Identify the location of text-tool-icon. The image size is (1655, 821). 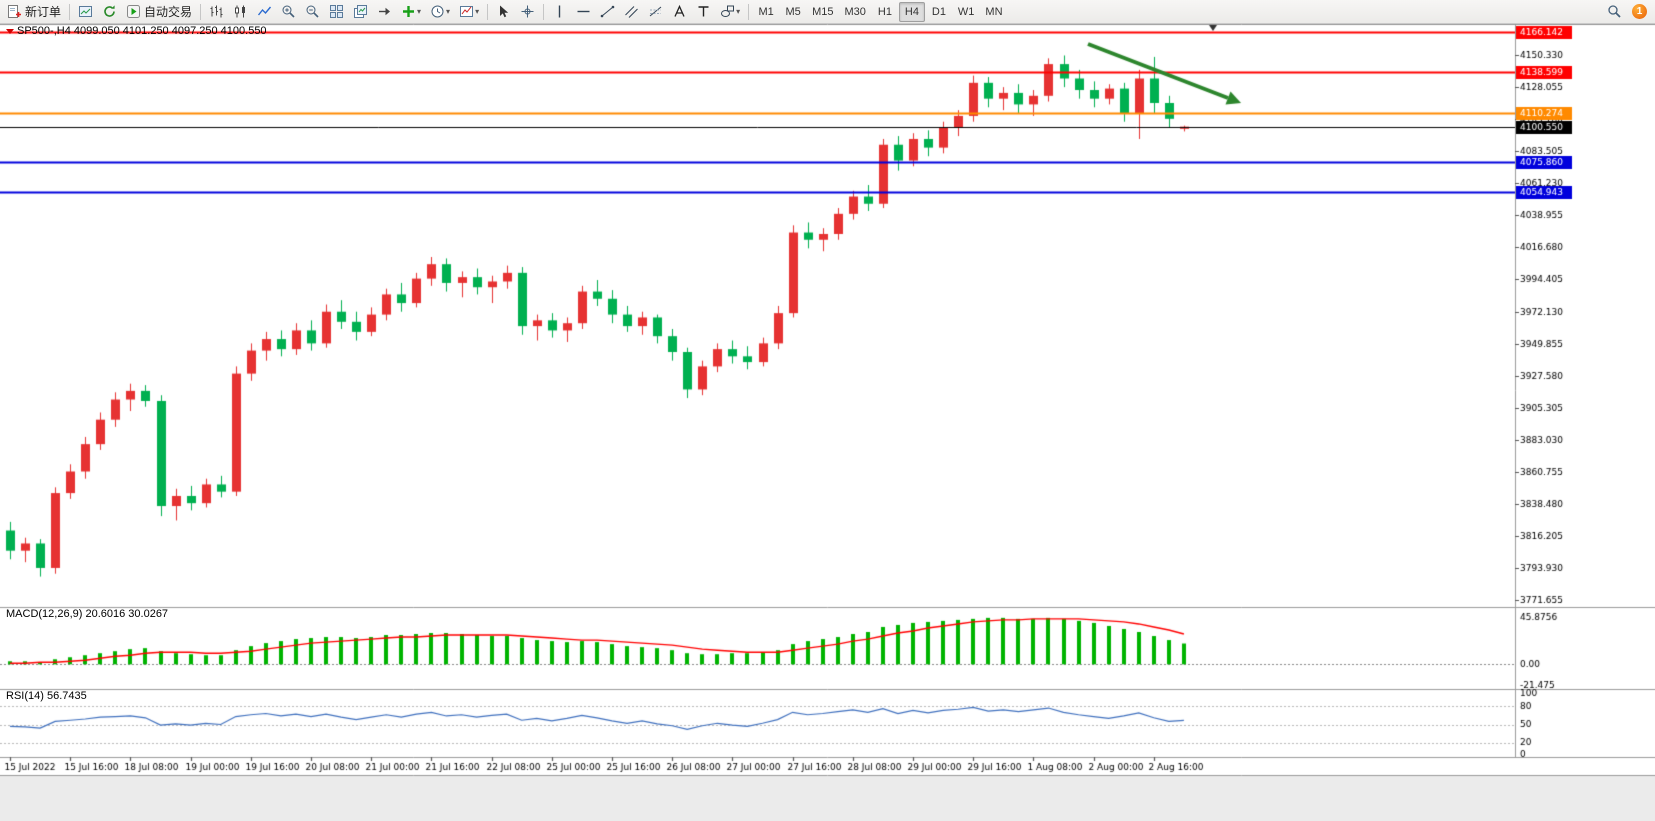
(679, 10).